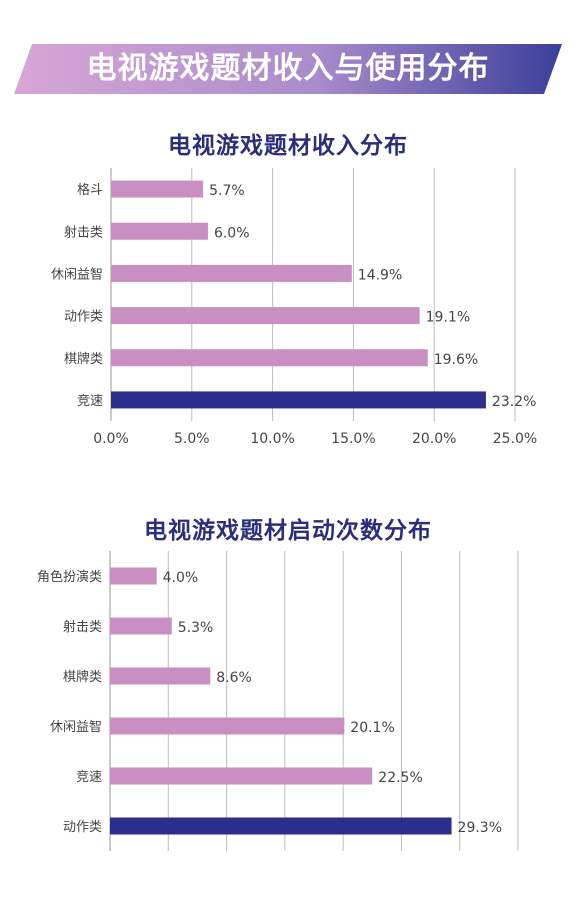  I want to click on value-label: 5.7%, so click(227, 191).